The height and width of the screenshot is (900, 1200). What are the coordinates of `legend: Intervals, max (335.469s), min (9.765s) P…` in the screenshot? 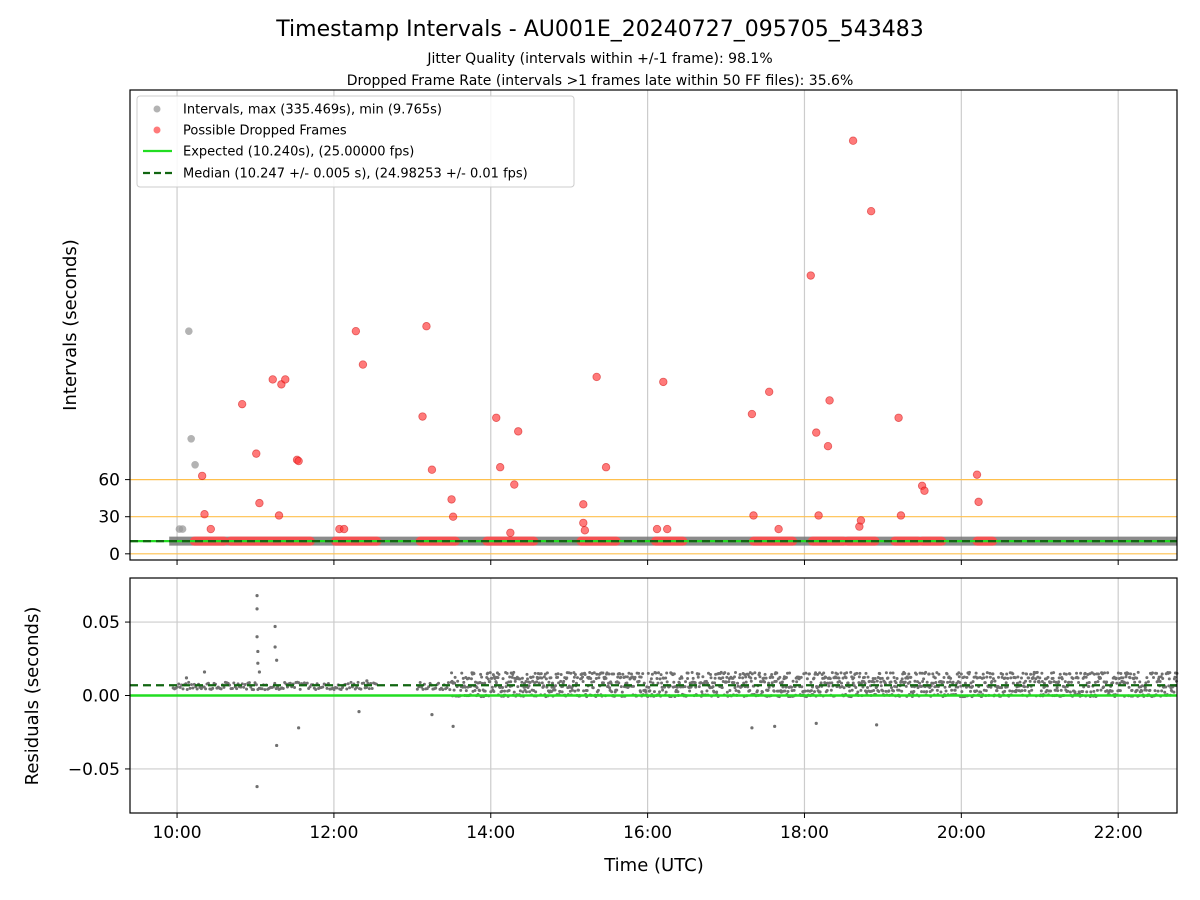 It's located at (355, 141).